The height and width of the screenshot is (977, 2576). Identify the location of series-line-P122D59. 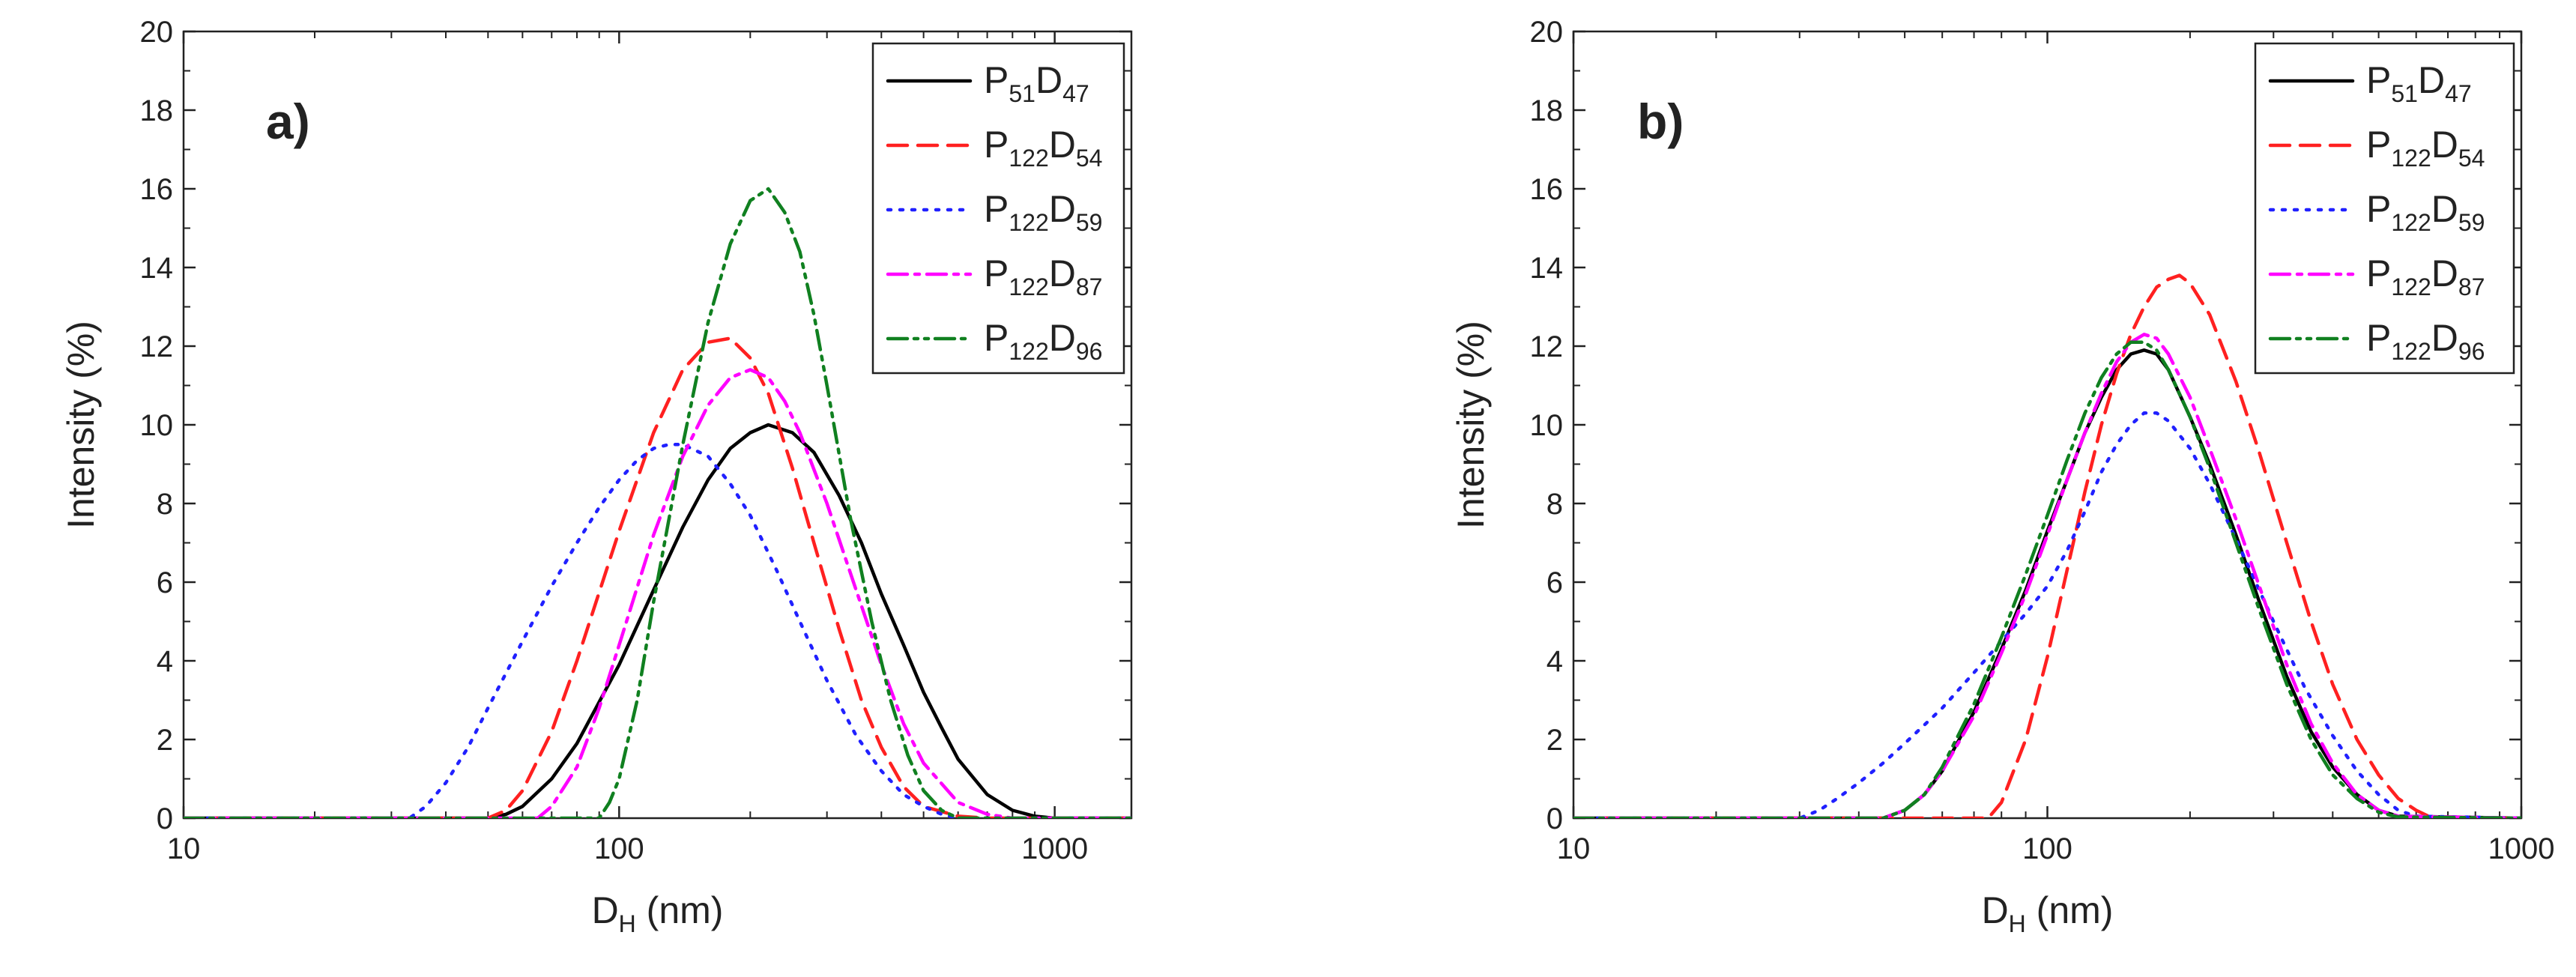
(657, 630).